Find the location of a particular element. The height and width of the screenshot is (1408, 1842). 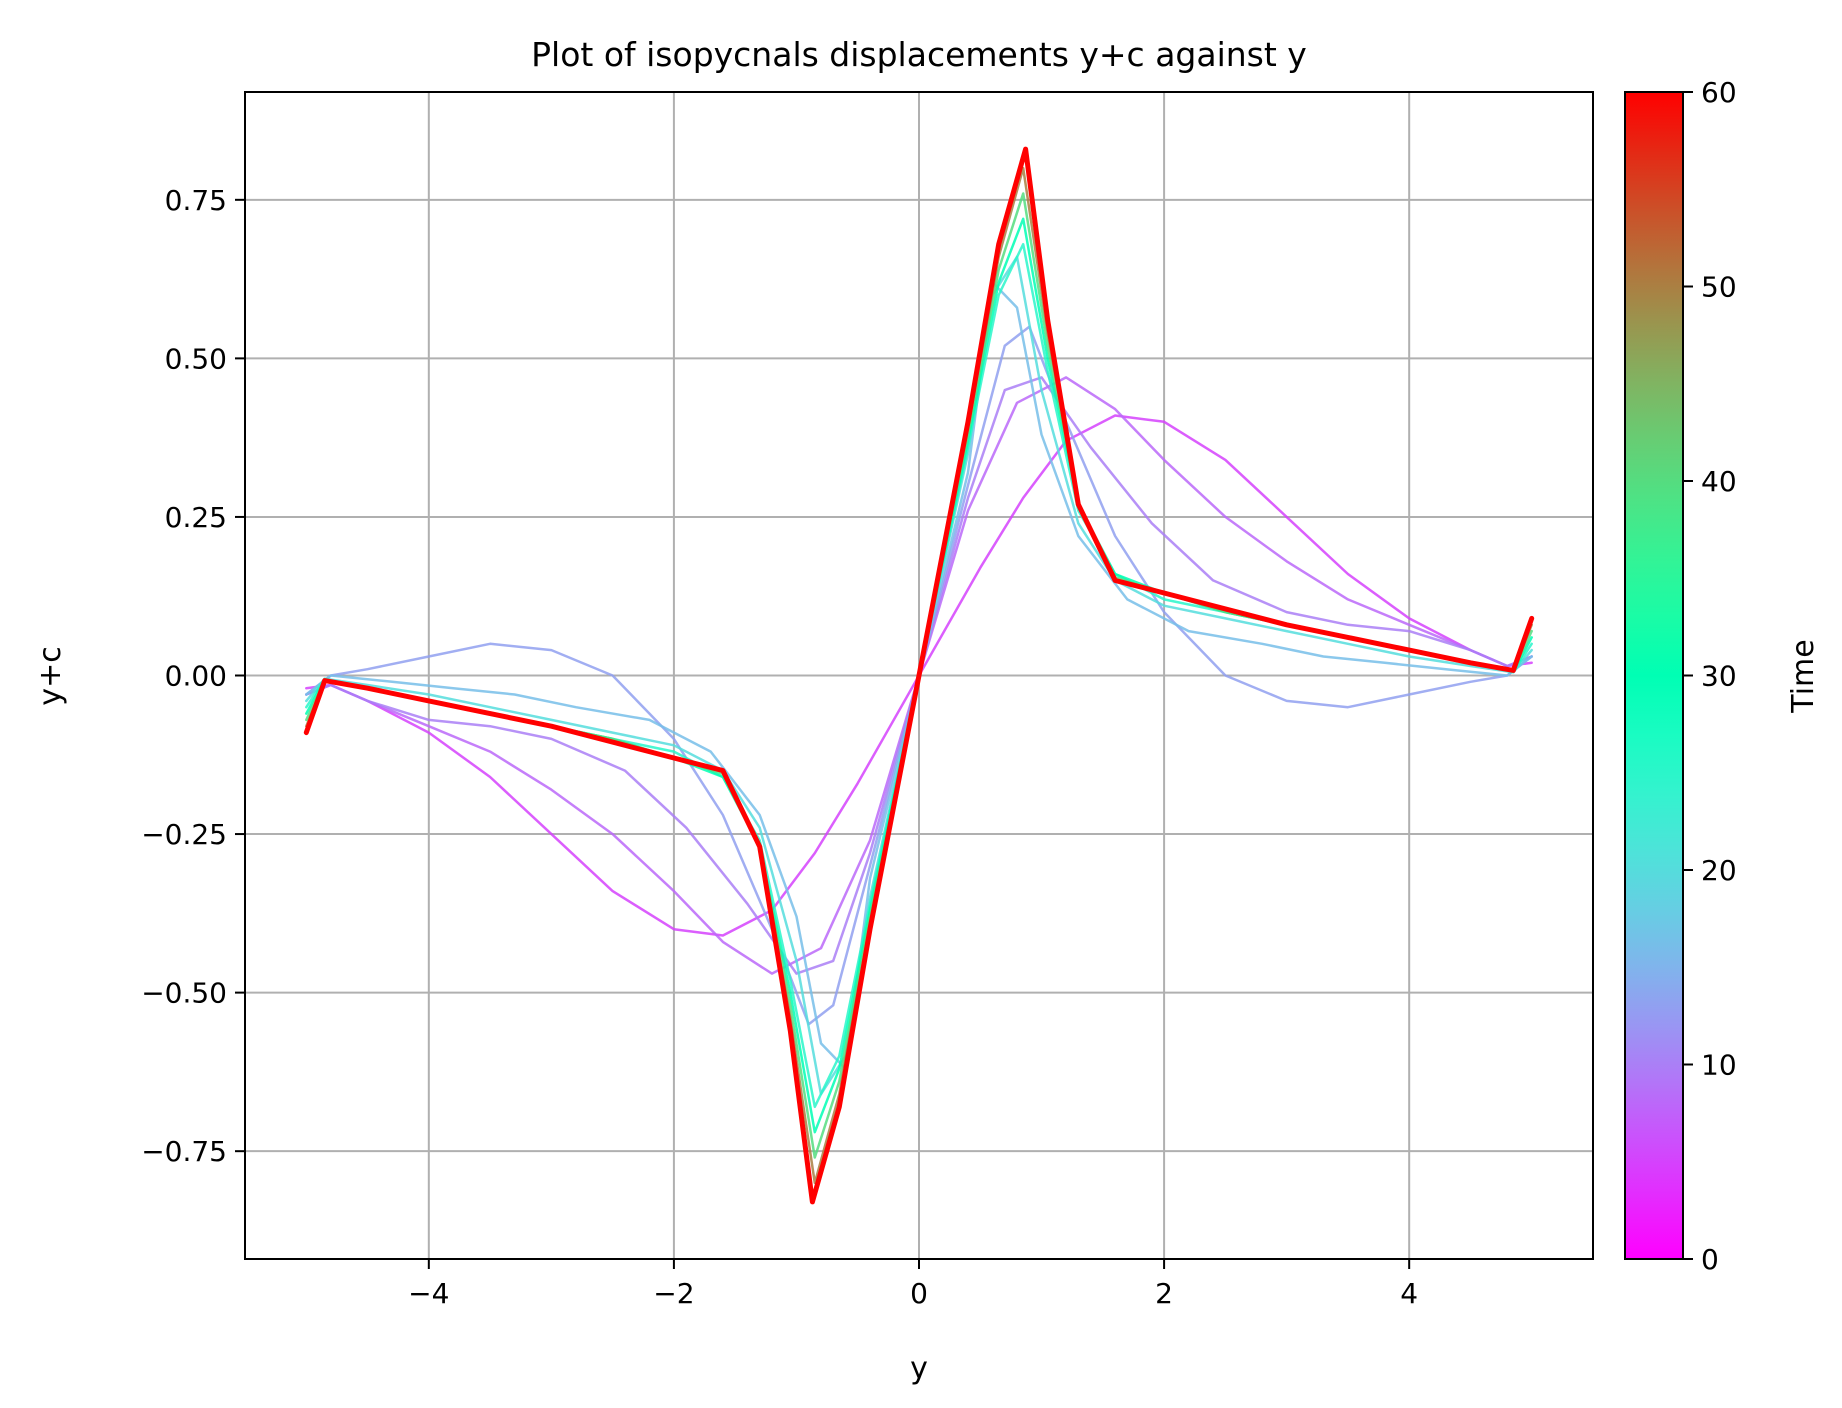

colorbar-tick-label: 10 is located at coordinates (1719, 1065).